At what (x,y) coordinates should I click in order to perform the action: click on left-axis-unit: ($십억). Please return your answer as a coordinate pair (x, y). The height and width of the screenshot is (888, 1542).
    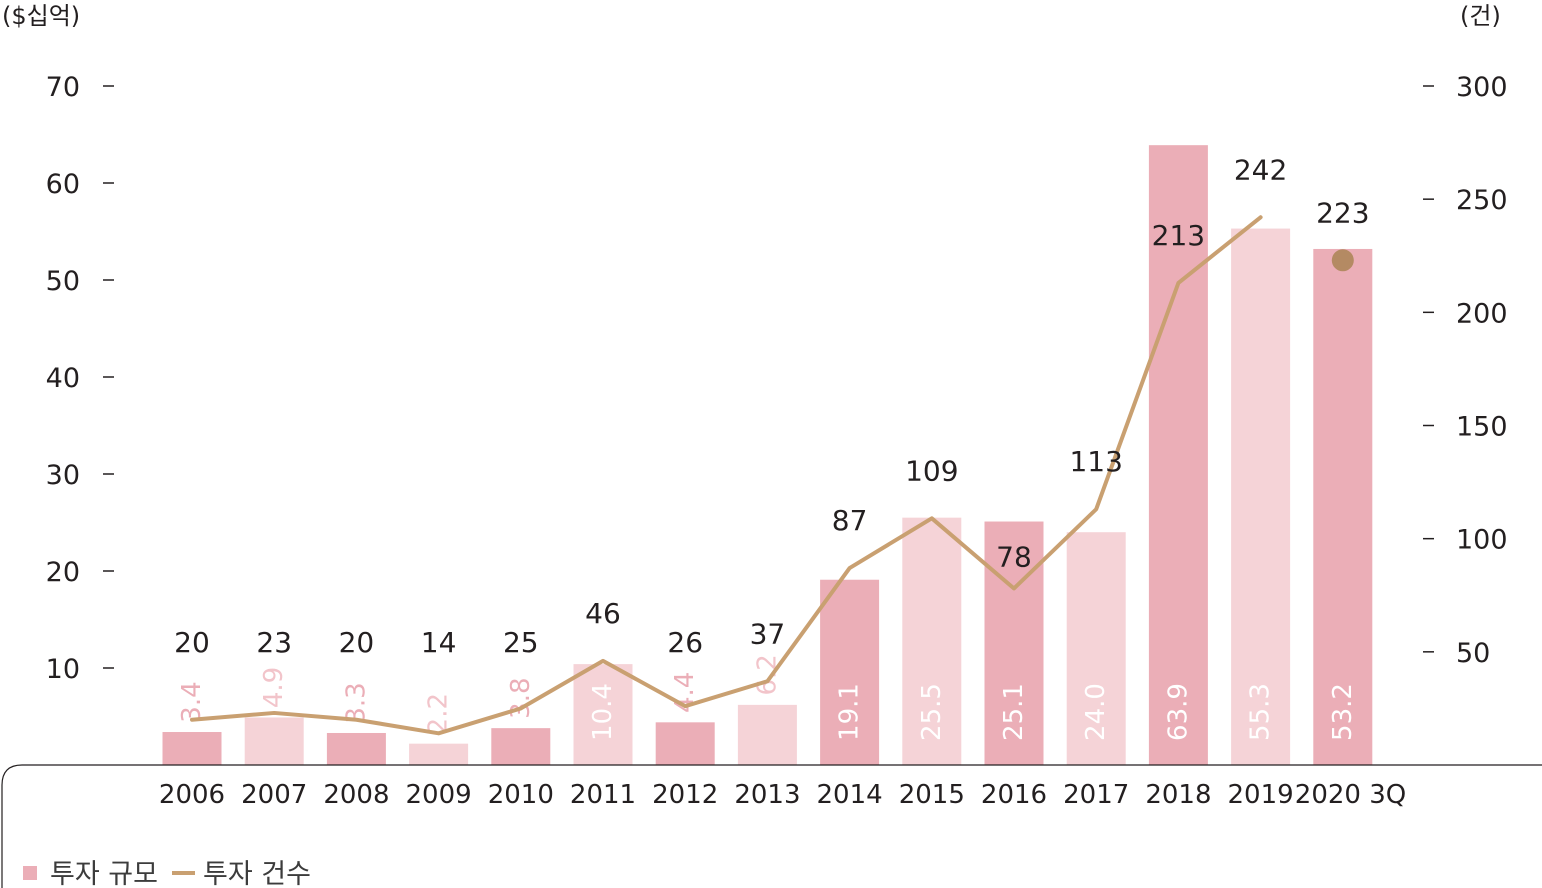
    Looking at the image, I should click on (41, 16).